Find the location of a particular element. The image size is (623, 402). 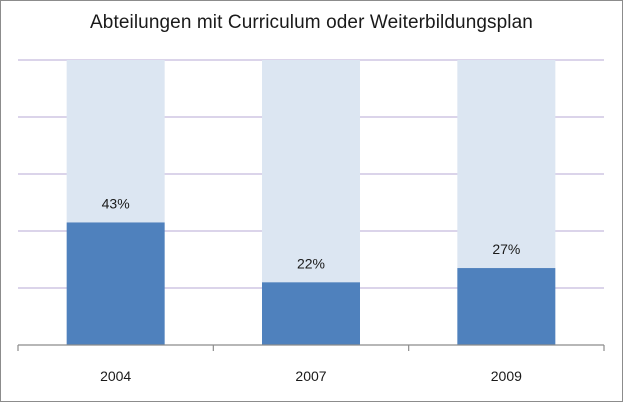

x-axis is located at coordinates (311, 347).